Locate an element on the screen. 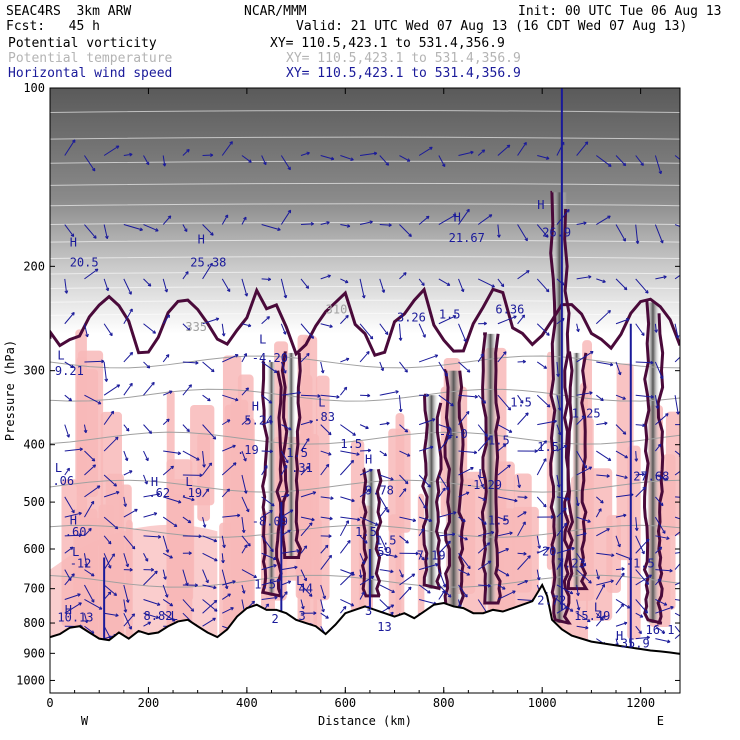 The image size is (740, 740). pv-strong-column is located at coordinates (371, 532).